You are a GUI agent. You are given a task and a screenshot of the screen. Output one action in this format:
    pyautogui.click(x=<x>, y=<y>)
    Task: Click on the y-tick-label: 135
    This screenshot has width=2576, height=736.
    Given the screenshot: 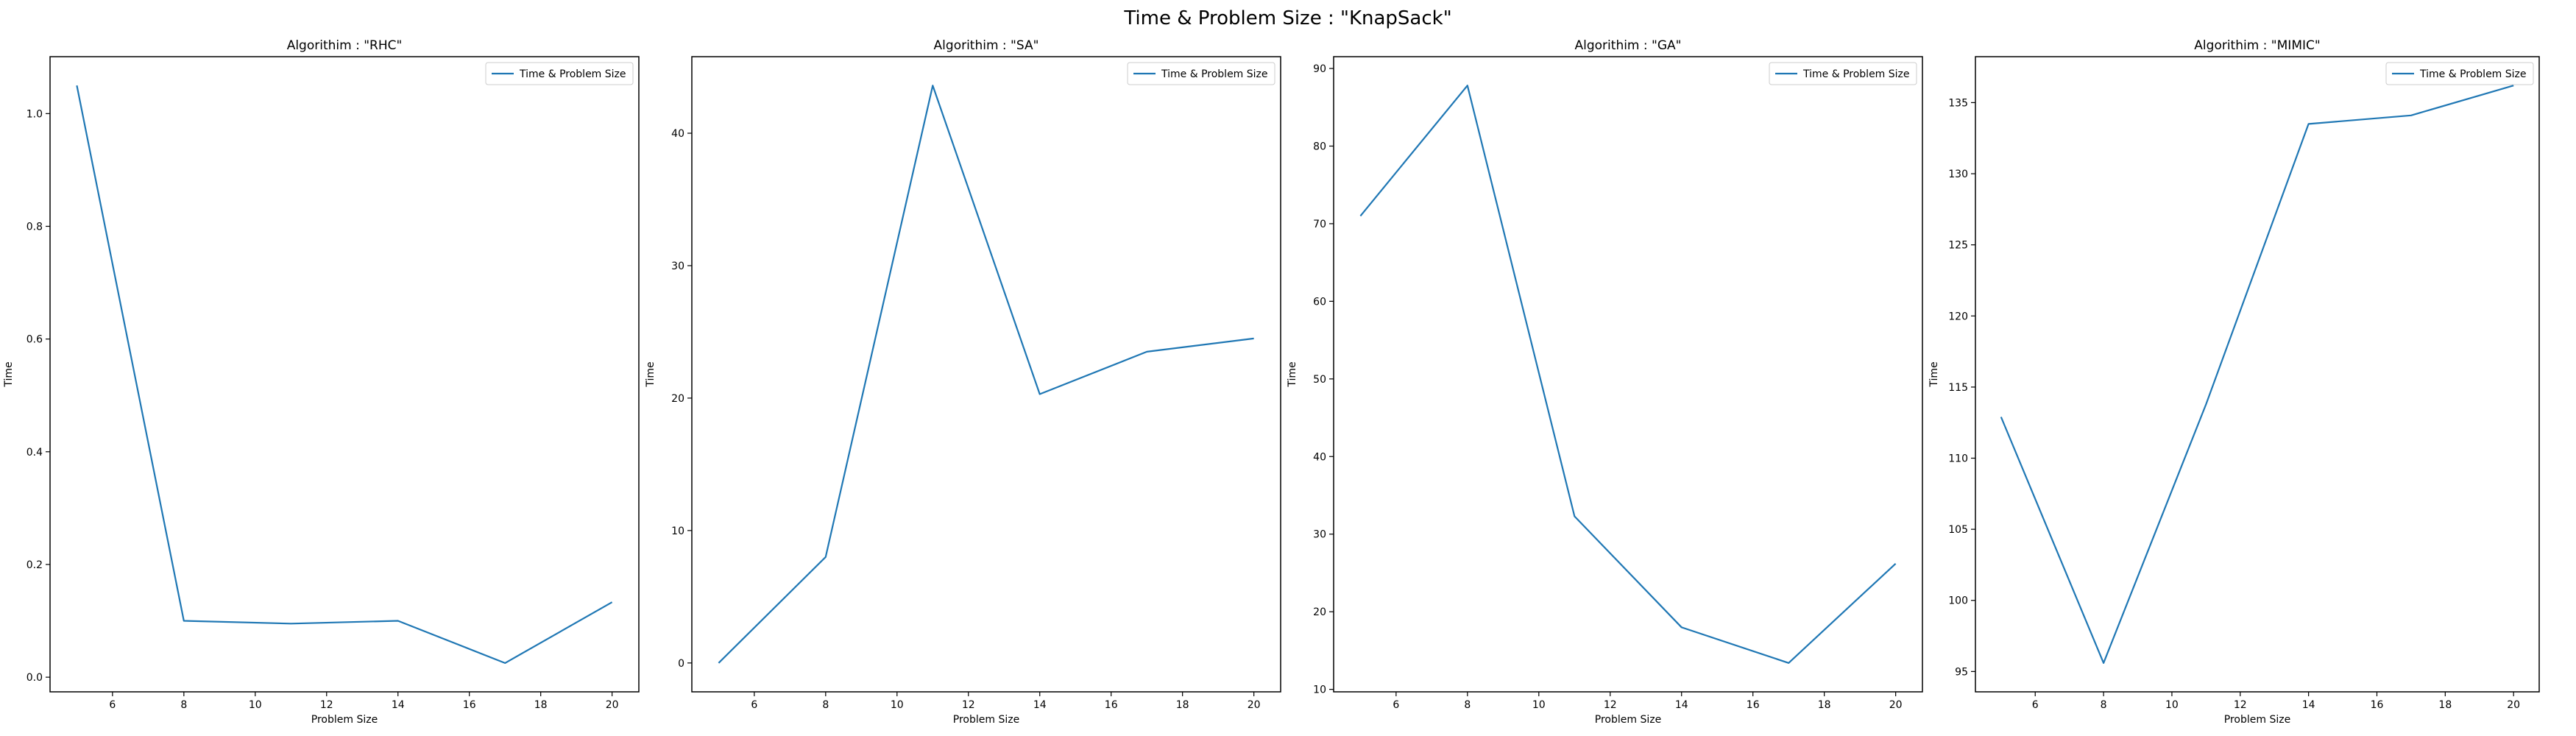 What is the action you would take?
    pyautogui.click(x=1958, y=103)
    